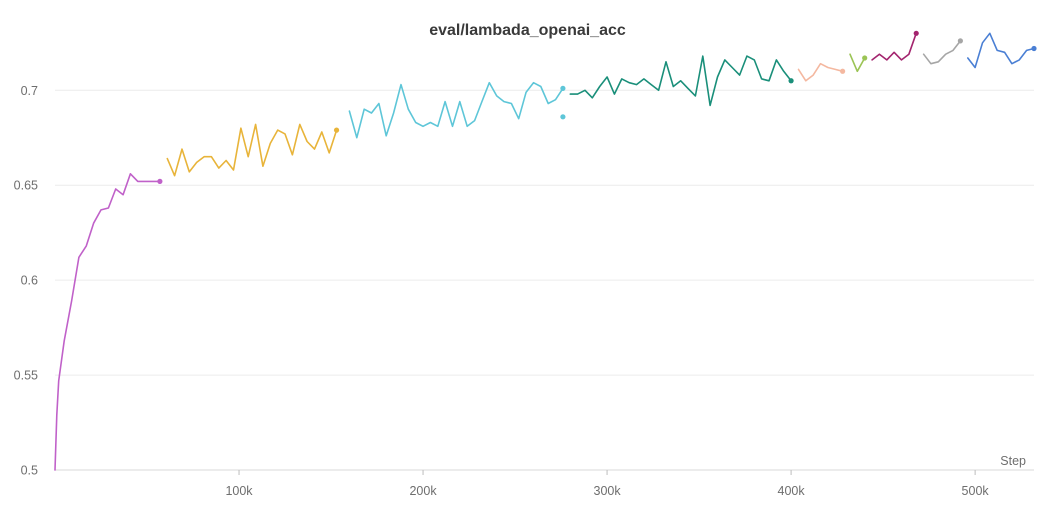 This screenshot has width=1055, height=506. What do you see at coordinates (29, 471) in the screenshot?
I see `y-tick-label: 0.5` at bounding box center [29, 471].